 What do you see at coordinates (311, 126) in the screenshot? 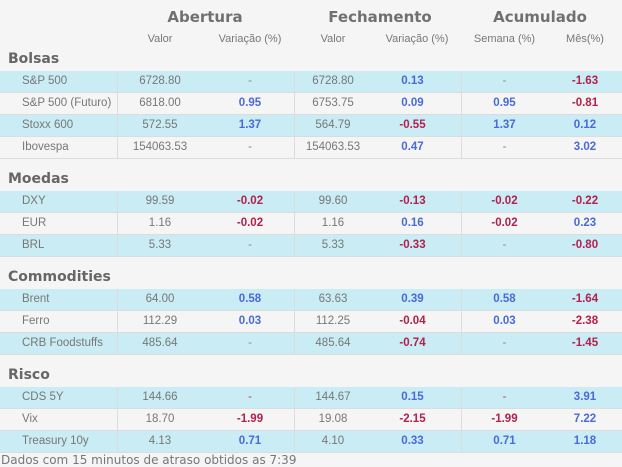
I see `table-row: Stoxx 600 572.55 1.37 564.79 -0.55 1.37 0.12` at bounding box center [311, 126].